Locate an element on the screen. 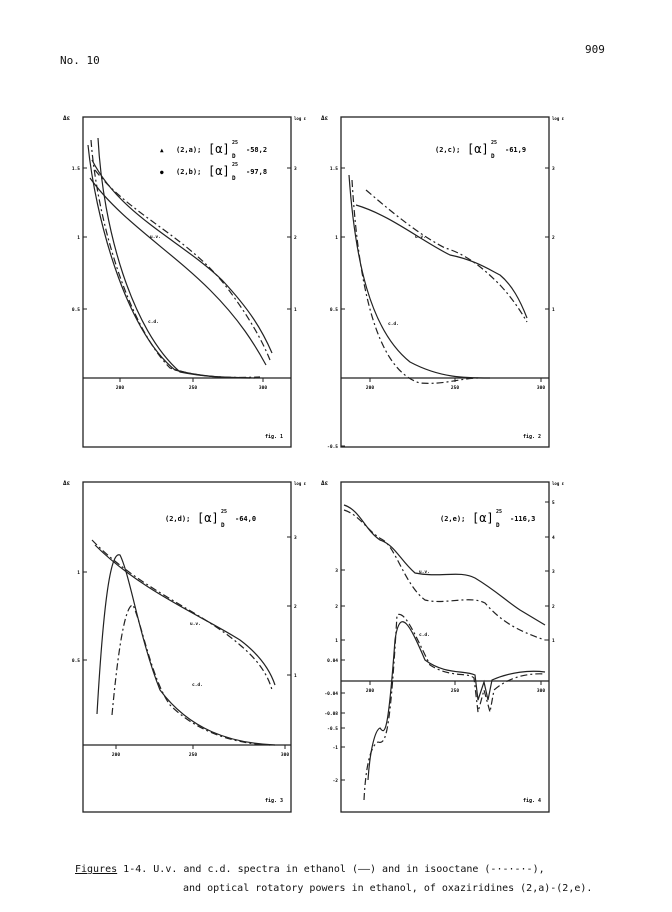 This screenshot has height=912, width=672. legend-value: -61,9 is located at coordinates (515, 150).